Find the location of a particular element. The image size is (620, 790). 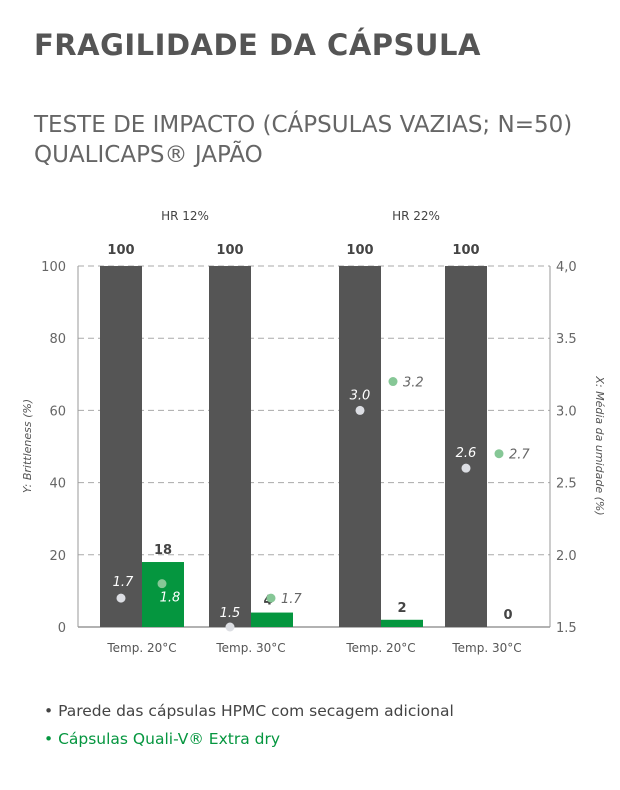

bar-value-label: 2 is located at coordinates (401, 608).